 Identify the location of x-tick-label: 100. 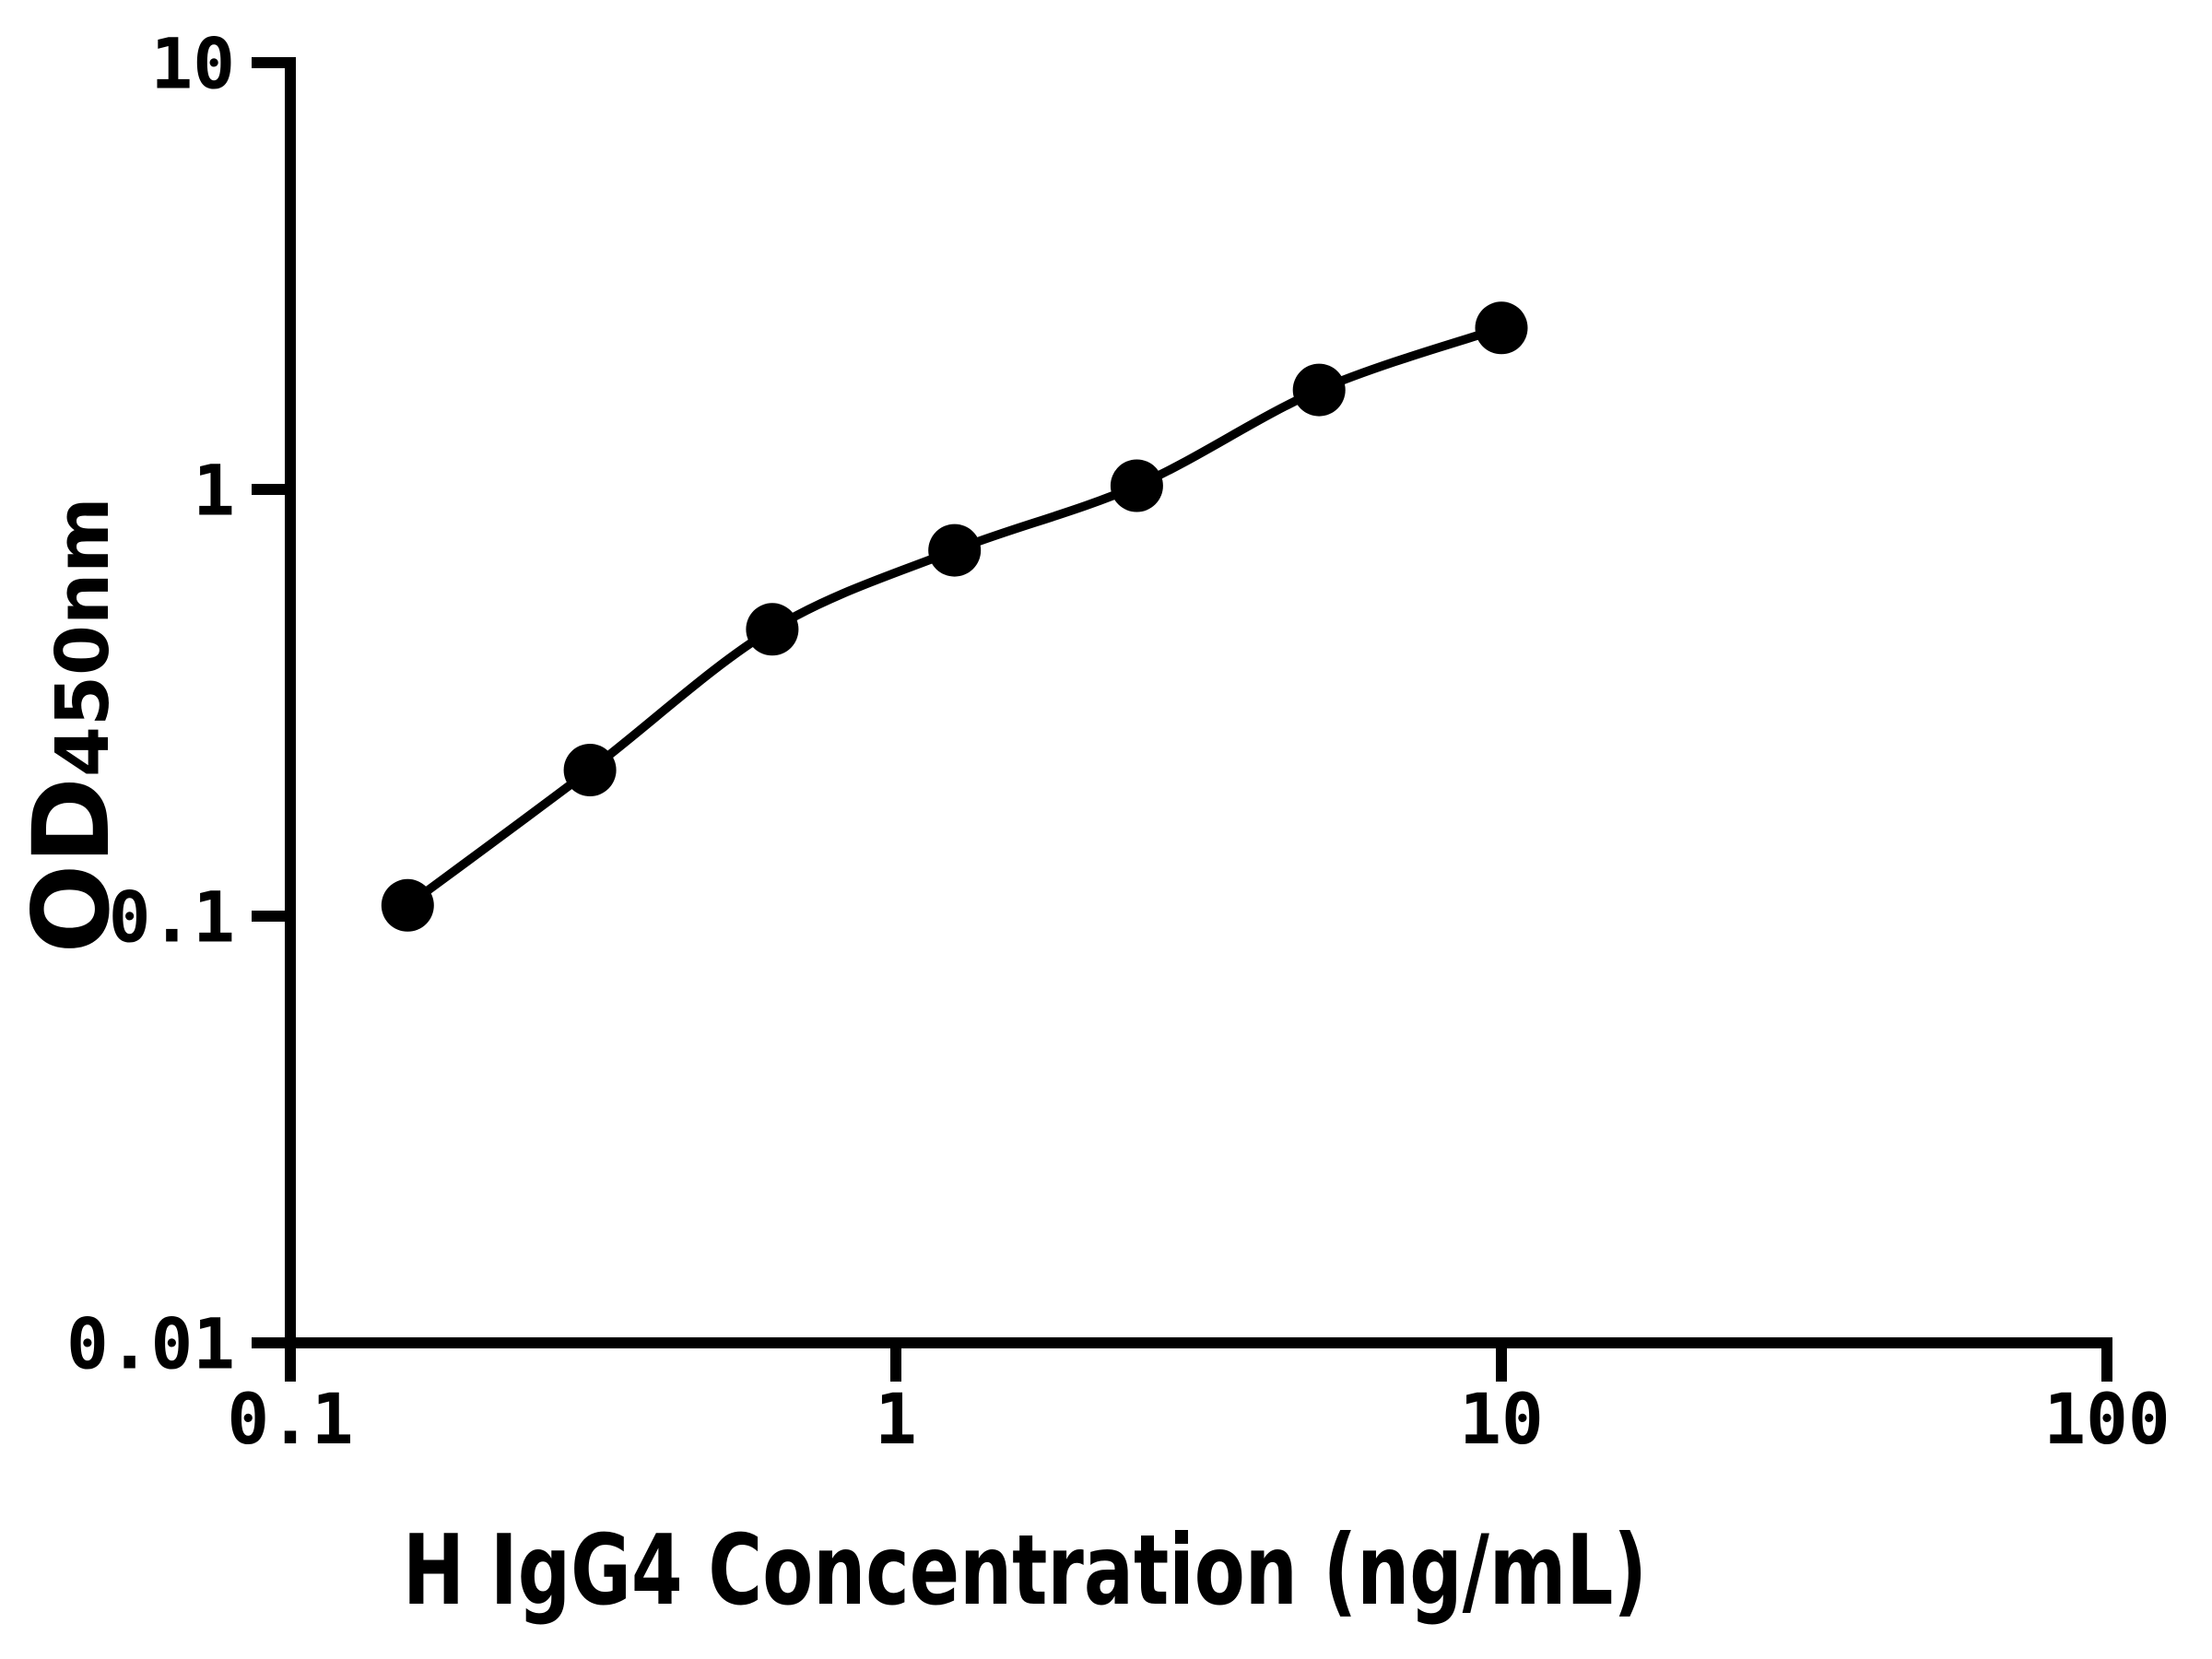
(2106, 1419).